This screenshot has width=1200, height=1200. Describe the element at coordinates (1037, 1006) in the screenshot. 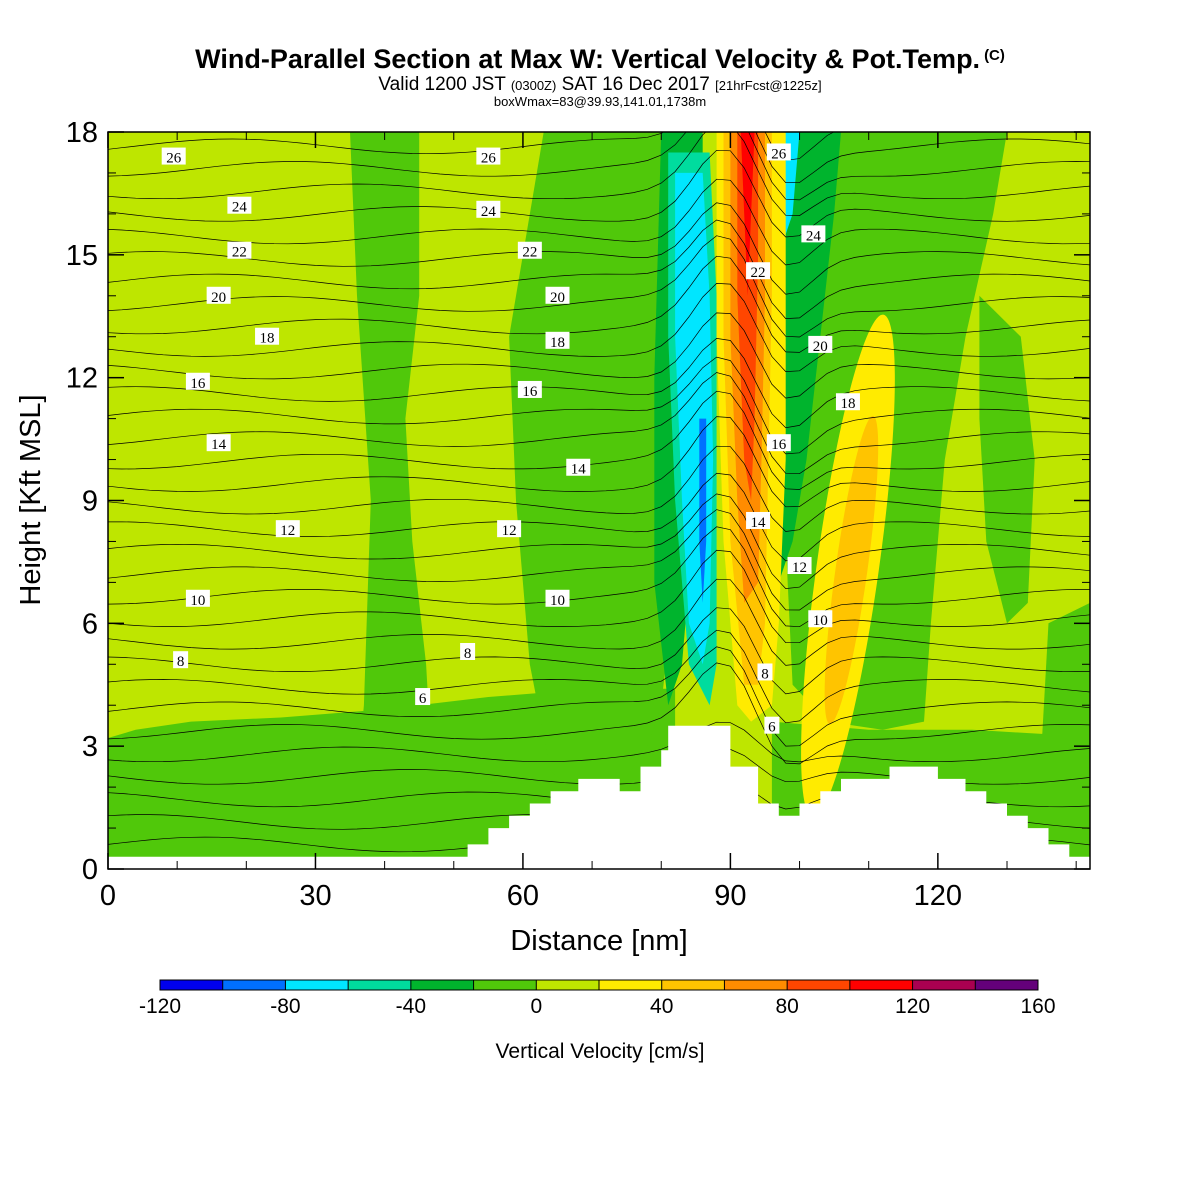

I see `colorbar-tick-label: 160` at that location.